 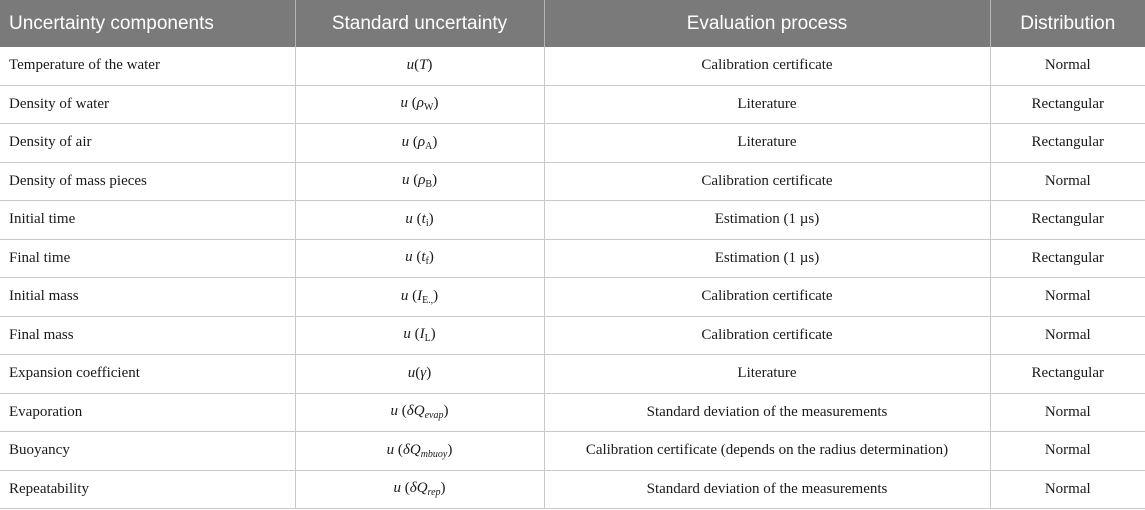 I want to click on cell-component: Temperature of the water, so click(x=147, y=66).